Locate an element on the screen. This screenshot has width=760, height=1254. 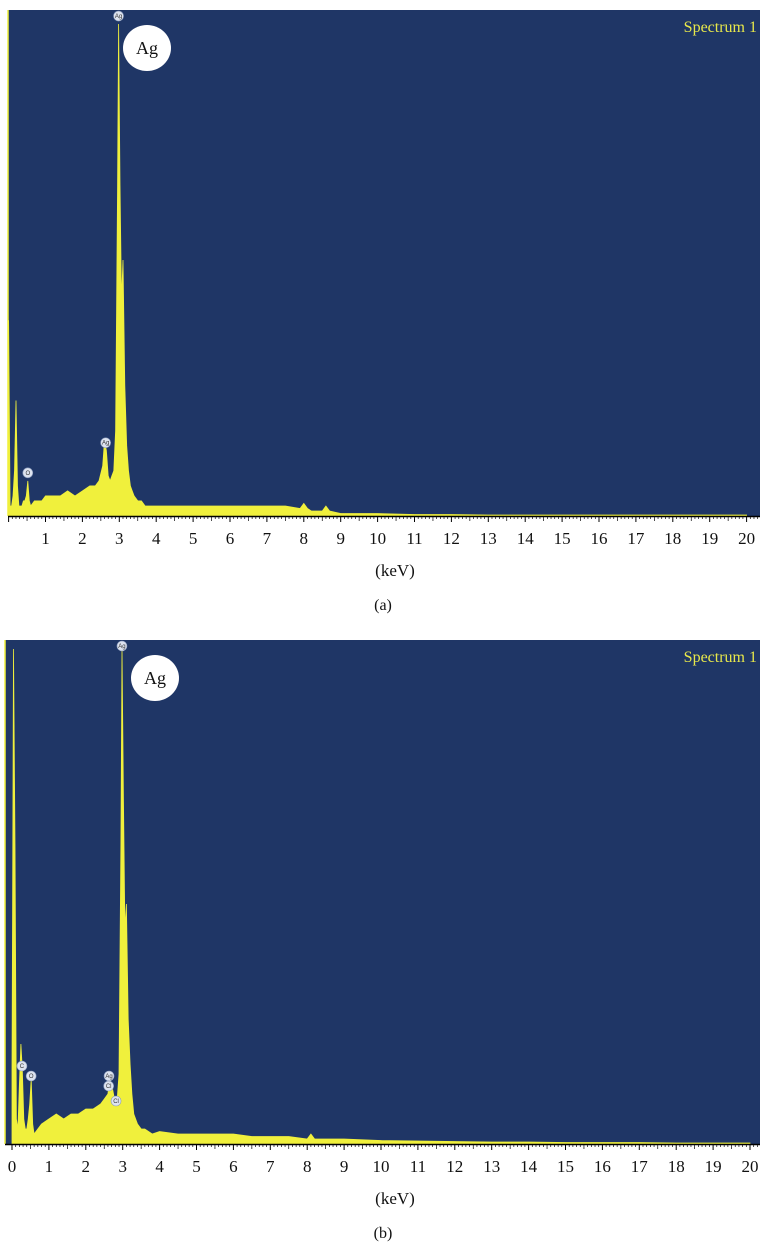
panel-caption: (b) is located at coordinates (383, 1233).